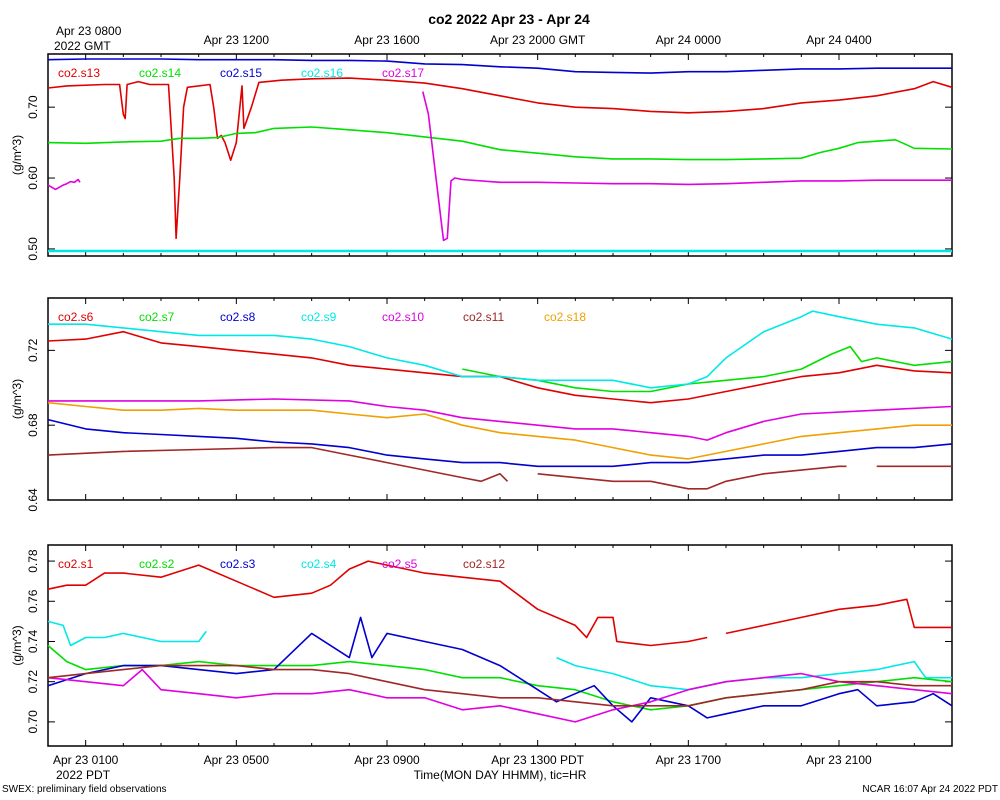  What do you see at coordinates (157, 564) in the screenshot?
I see `legend-co2.s2: co2.s2` at bounding box center [157, 564].